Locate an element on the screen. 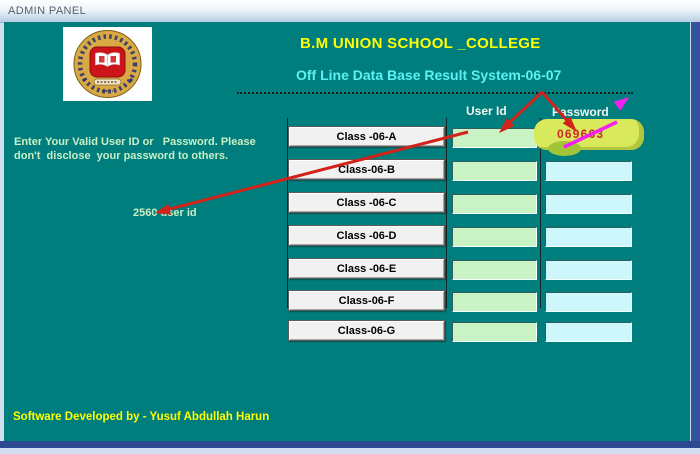  class-row: Class-06-G is located at coordinates (461, 331).